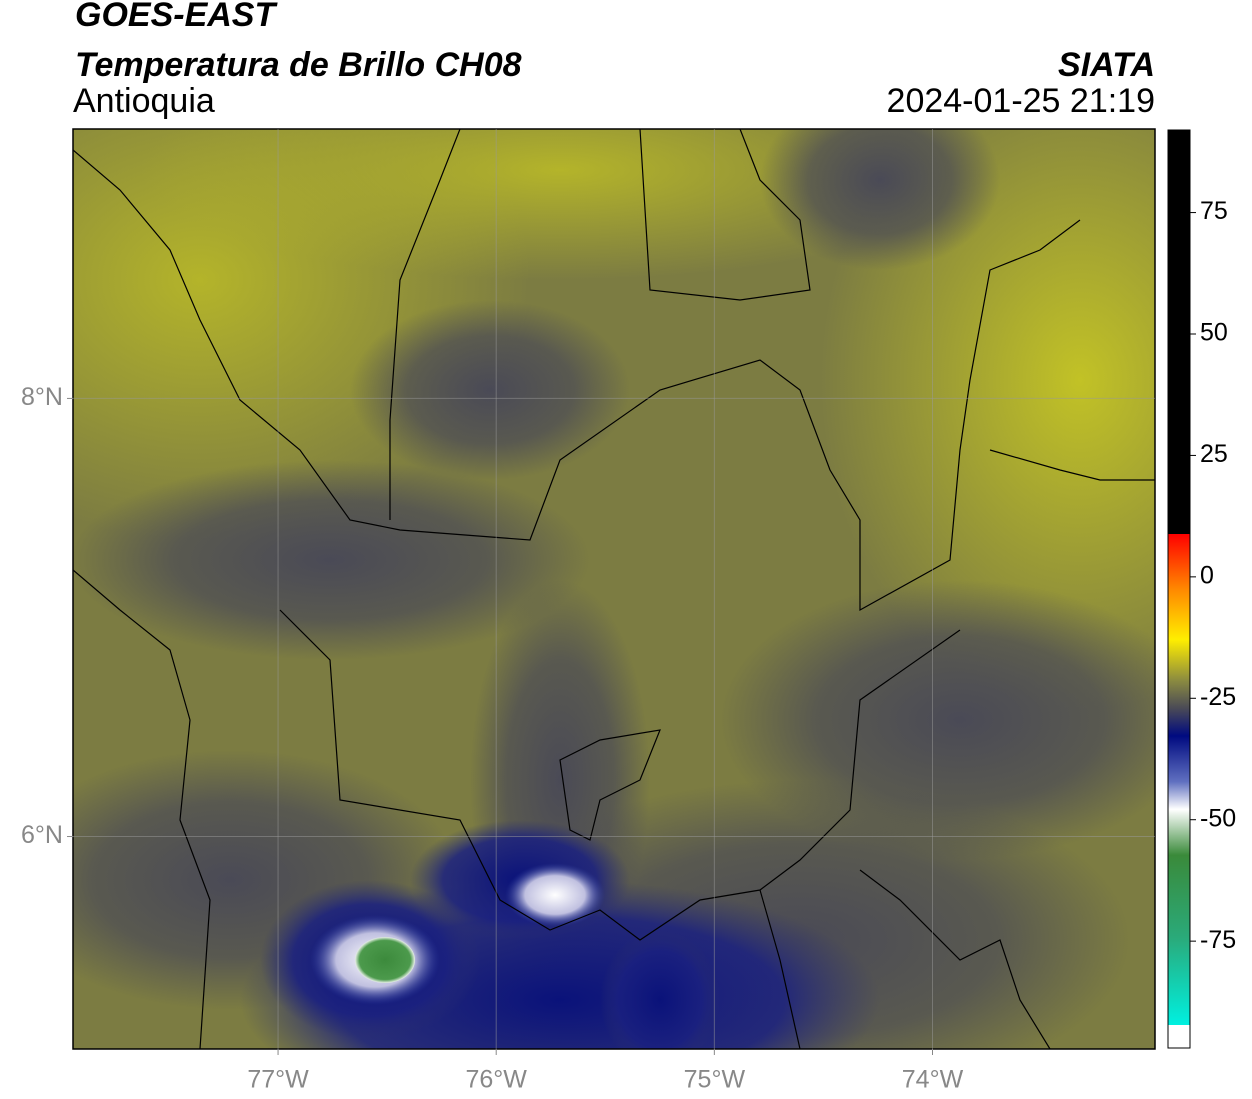 This screenshot has height=1099, width=1252. What do you see at coordinates (715, 1080) in the screenshot?
I see `x-tick-label: 75°W` at bounding box center [715, 1080].